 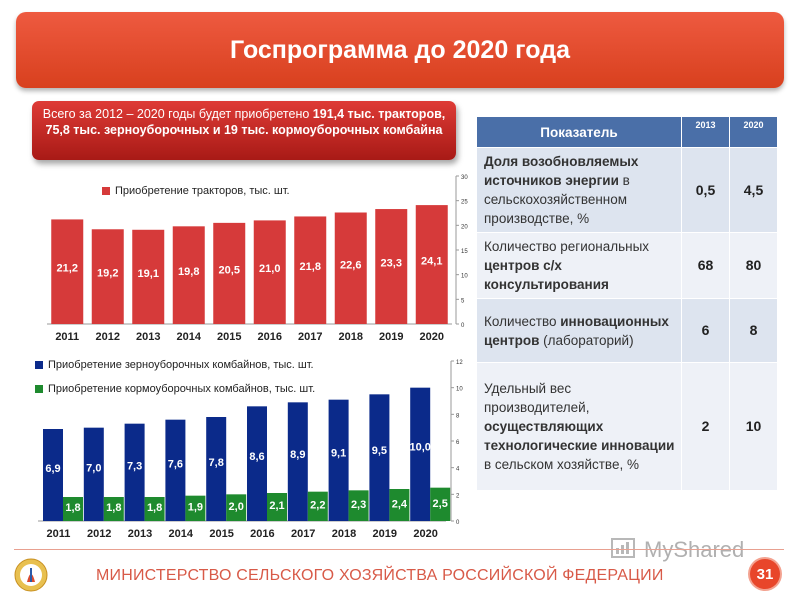 I want to click on watermark-logo-icon, so click(x=623, y=548).